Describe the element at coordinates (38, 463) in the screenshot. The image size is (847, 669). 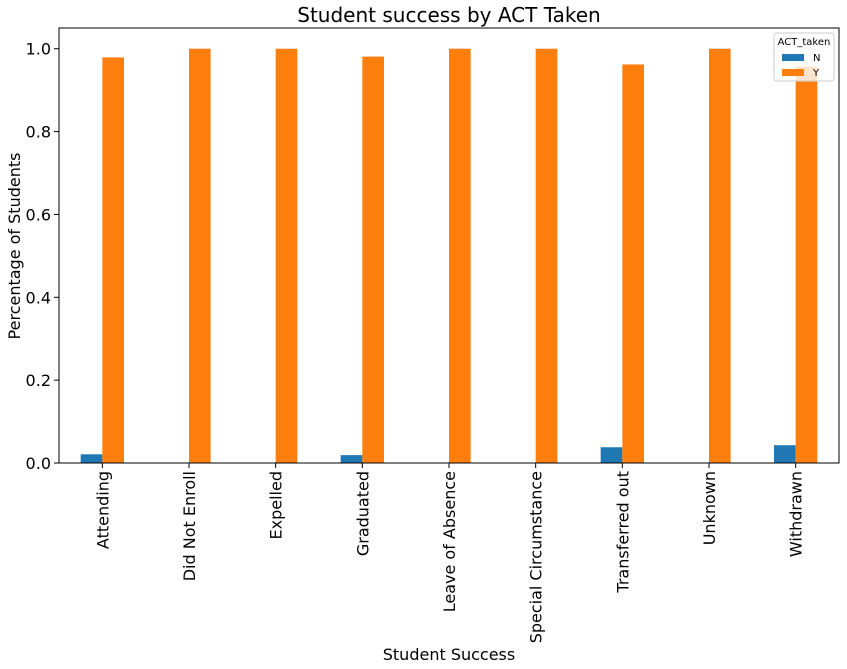
I see `y-tick-label: 0.0` at that location.